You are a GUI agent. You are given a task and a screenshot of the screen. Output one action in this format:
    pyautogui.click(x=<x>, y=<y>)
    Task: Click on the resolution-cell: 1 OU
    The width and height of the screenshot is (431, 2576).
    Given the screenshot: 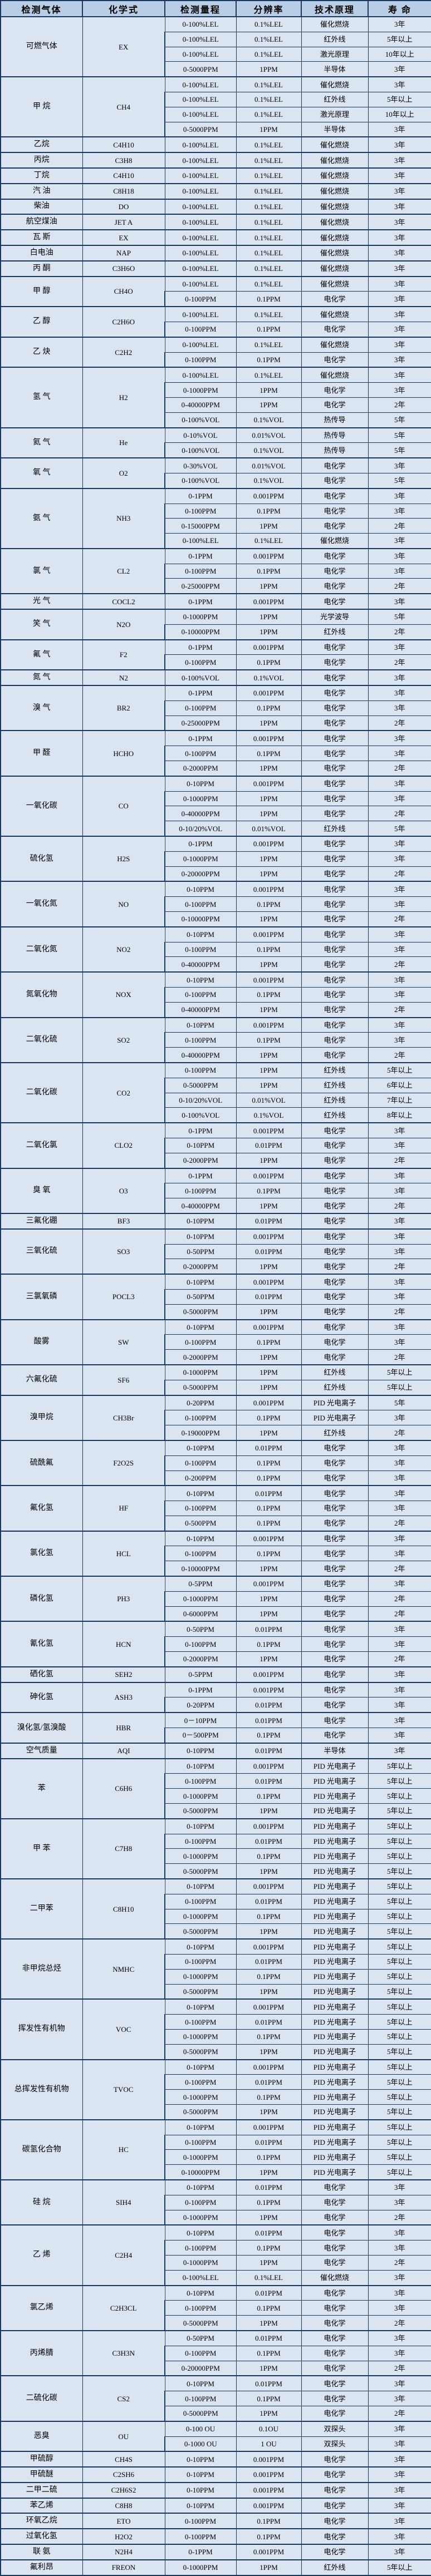 What is the action you would take?
    pyautogui.click(x=269, y=2444)
    